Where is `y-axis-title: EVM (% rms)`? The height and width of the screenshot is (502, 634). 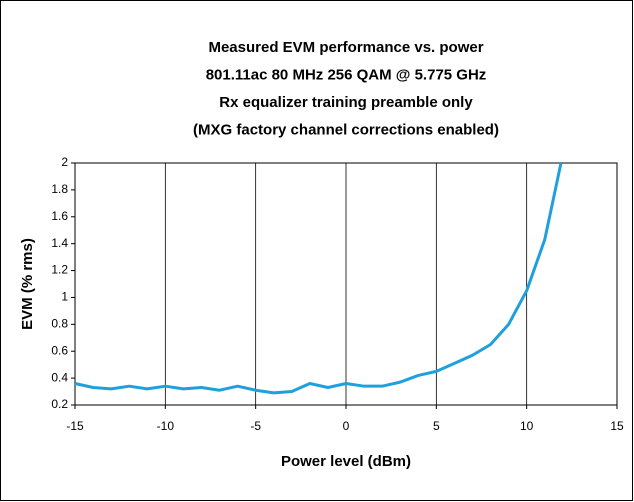 y-axis-title: EVM (% rms) is located at coordinates (27, 284).